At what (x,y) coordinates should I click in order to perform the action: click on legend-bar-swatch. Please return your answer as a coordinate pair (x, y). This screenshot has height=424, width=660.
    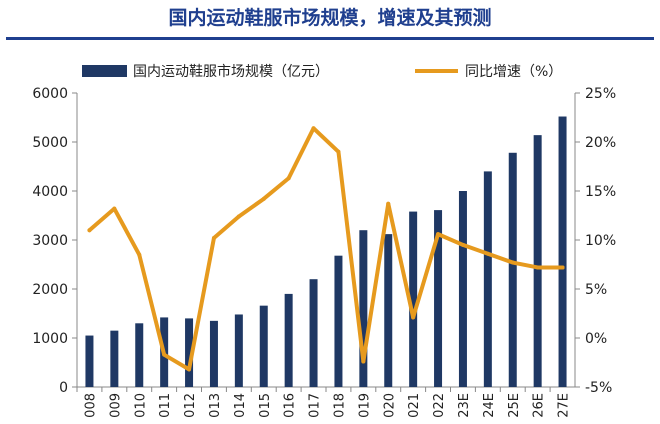
    Looking at the image, I should click on (104, 71).